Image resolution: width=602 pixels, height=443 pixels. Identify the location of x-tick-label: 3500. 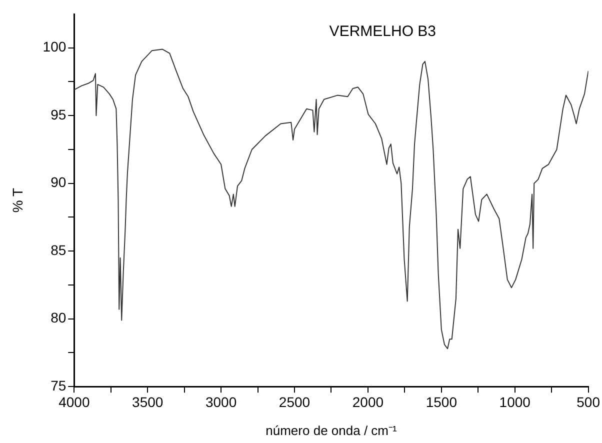
(148, 402).